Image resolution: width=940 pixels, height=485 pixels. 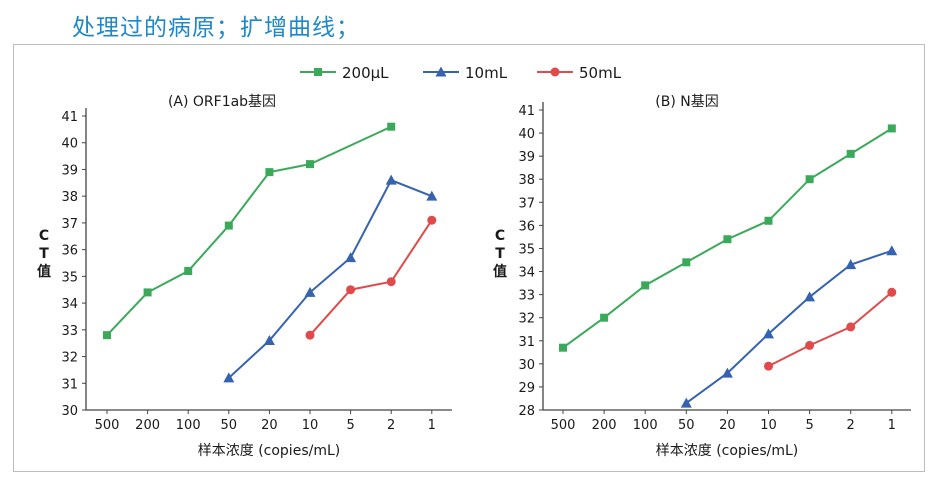 What do you see at coordinates (365, 73) in the screenshot?
I see `legend-label-0: 200μL` at bounding box center [365, 73].